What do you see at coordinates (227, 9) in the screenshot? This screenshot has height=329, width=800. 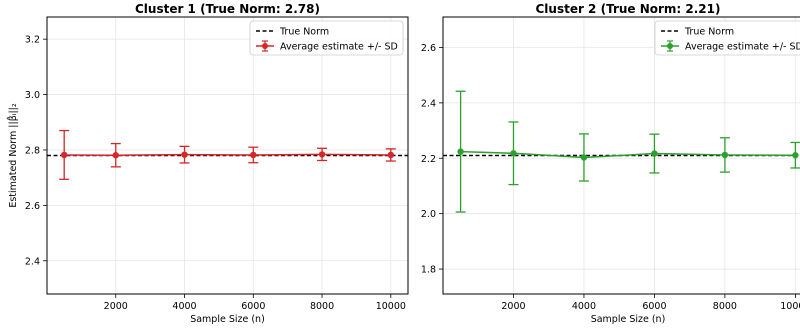 I see `chart-title: Cluster 1 (True Norm: 2.78)` at bounding box center [227, 9].